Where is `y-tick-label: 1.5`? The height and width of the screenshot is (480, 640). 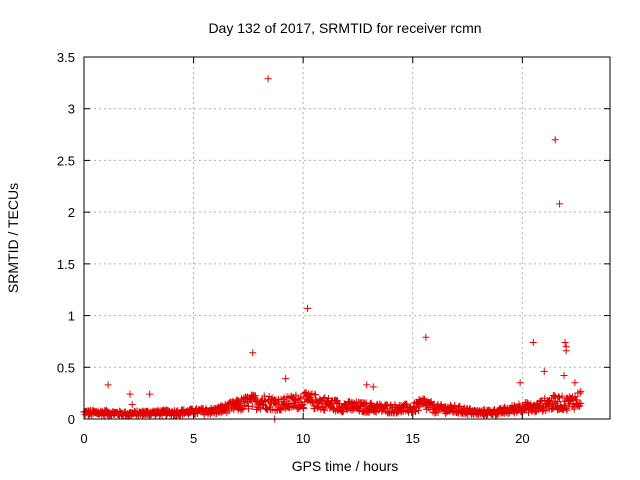 y-tick-label: 1.5 is located at coordinates (66, 264).